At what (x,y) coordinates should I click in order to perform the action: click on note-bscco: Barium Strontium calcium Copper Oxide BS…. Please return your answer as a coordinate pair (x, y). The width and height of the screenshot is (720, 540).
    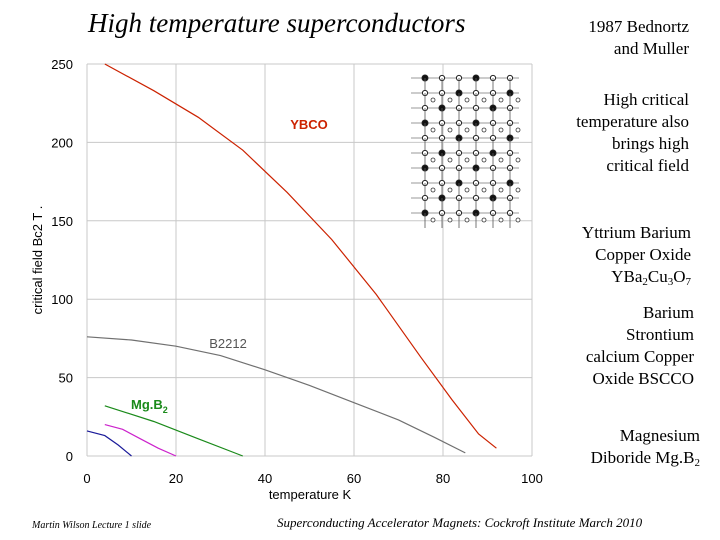
    Looking at the image, I should click on (640, 346).